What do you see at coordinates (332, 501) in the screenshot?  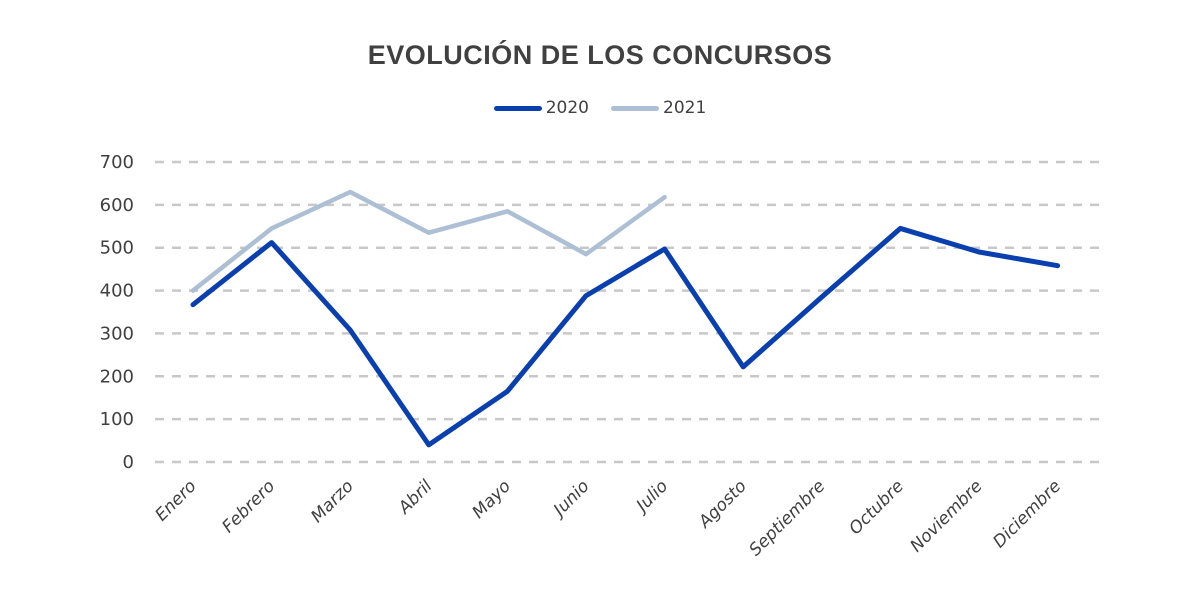 I see `x-tick-label: Marzo` at bounding box center [332, 501].